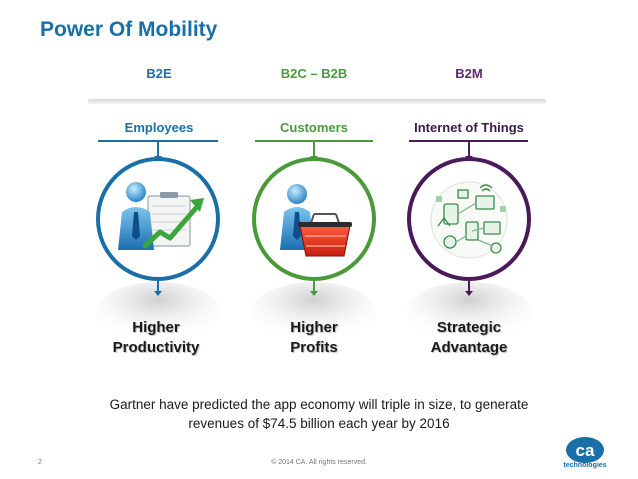 This screenshot has height=479, width=638. I want to click on logo-text: ca, so click(585, 450).